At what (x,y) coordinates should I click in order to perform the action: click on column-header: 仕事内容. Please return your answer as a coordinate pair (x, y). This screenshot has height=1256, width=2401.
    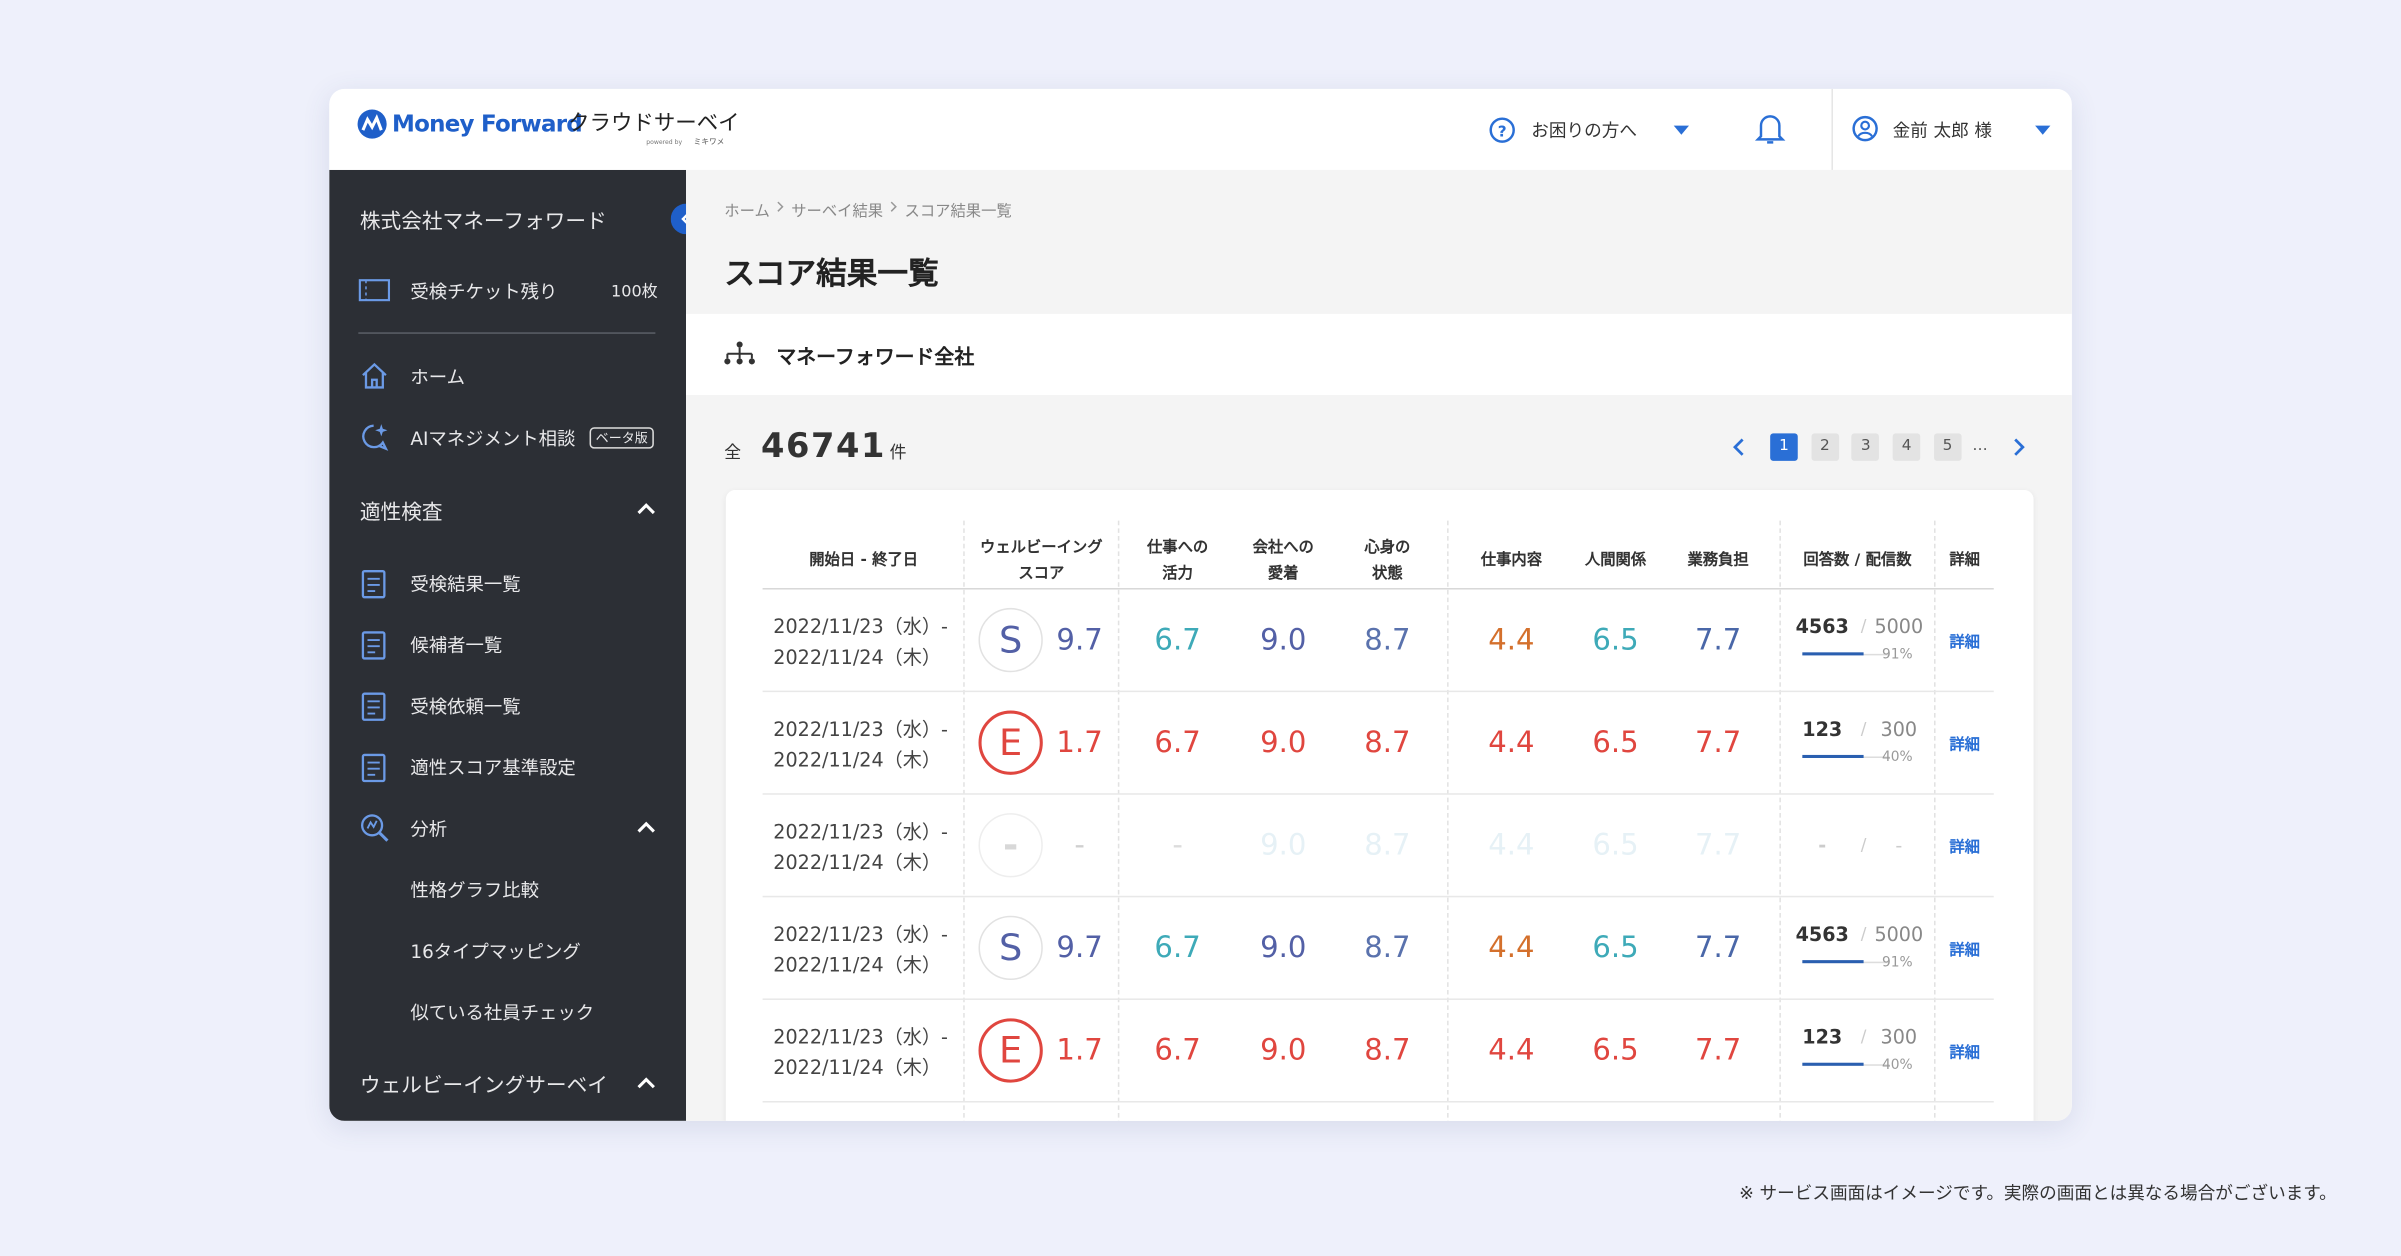
    Looking at the image, I should click on (1511, 560).